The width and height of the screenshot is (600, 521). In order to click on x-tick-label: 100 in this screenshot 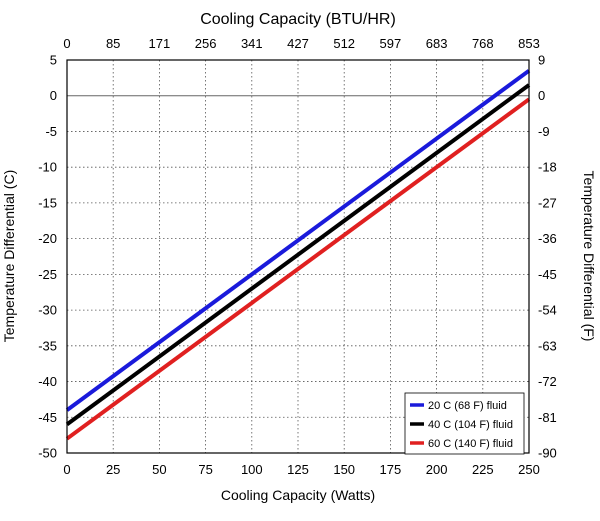, I will do `click(252, 469)`.